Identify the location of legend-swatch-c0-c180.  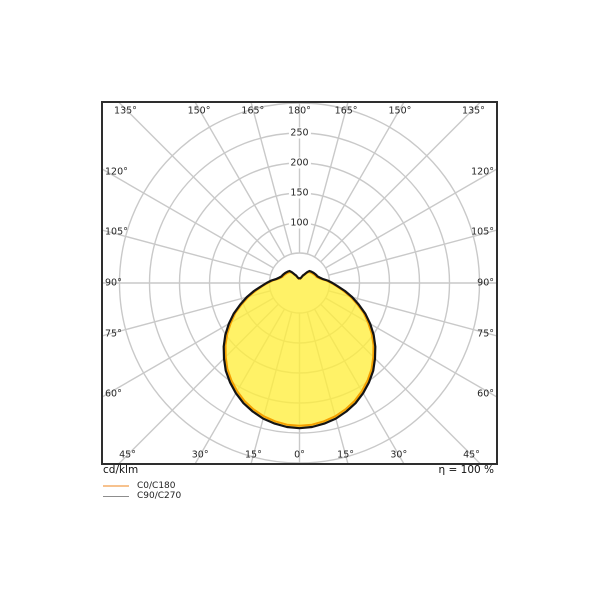
(116, 486).